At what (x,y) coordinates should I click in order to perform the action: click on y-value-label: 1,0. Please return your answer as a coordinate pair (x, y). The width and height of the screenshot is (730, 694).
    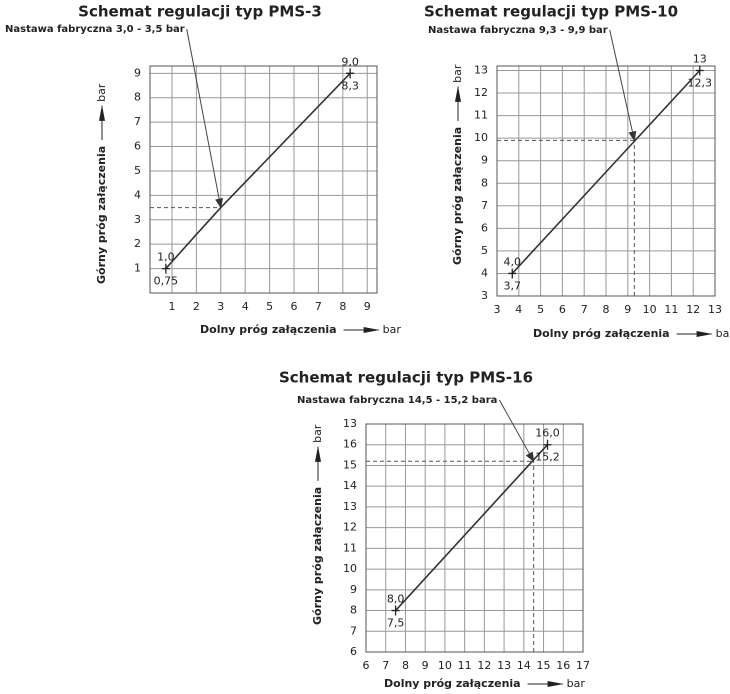
    Looking at the image, I should click on (166, 257).